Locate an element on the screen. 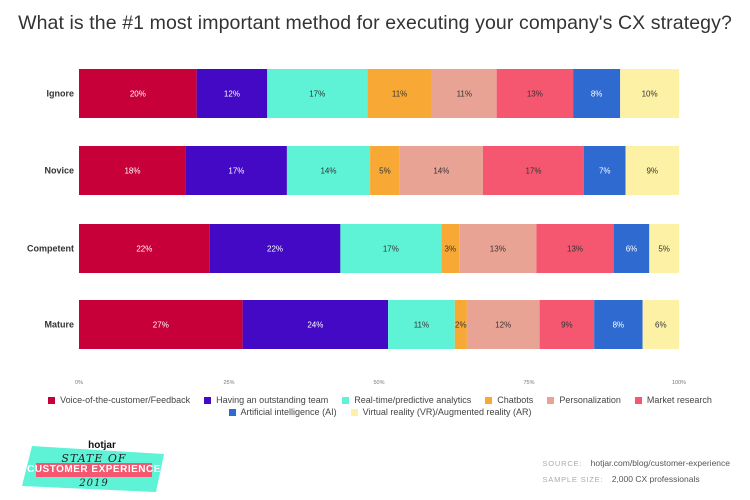 This screenshot has width=750, height=500. logo-background-shape is located at coordinates (93, 469).